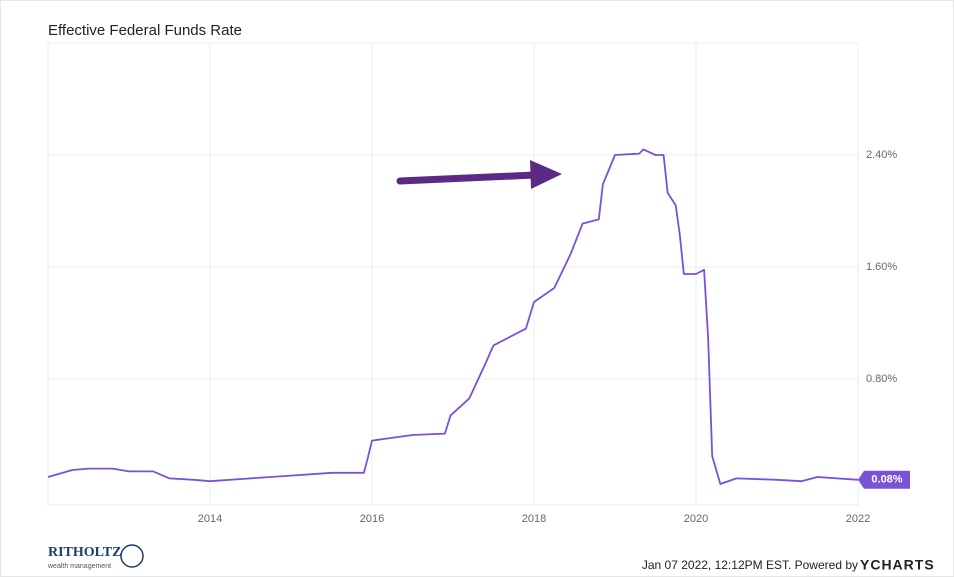 The width and height of the screenshot is (954, 577). I want to click on y-tick-label: 0.80%, so click(881, 379).